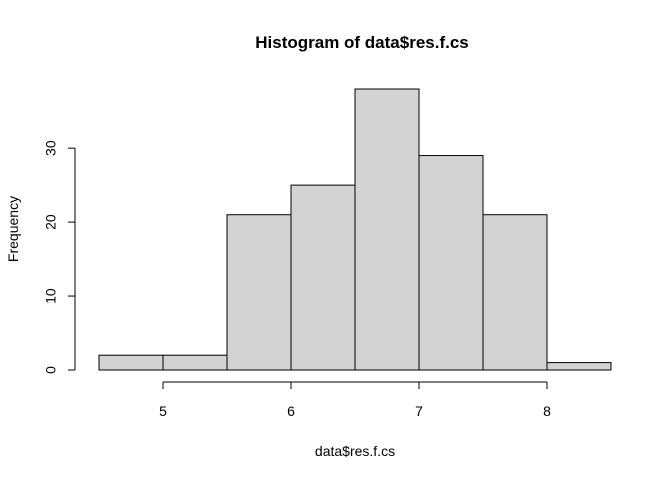 This screenshot has width=672, height=480. What do you see at coordinates (355, 451) in the screenshot?
I see `x-axis-label: data$res.f.cs` at bounding box center [355, 451].